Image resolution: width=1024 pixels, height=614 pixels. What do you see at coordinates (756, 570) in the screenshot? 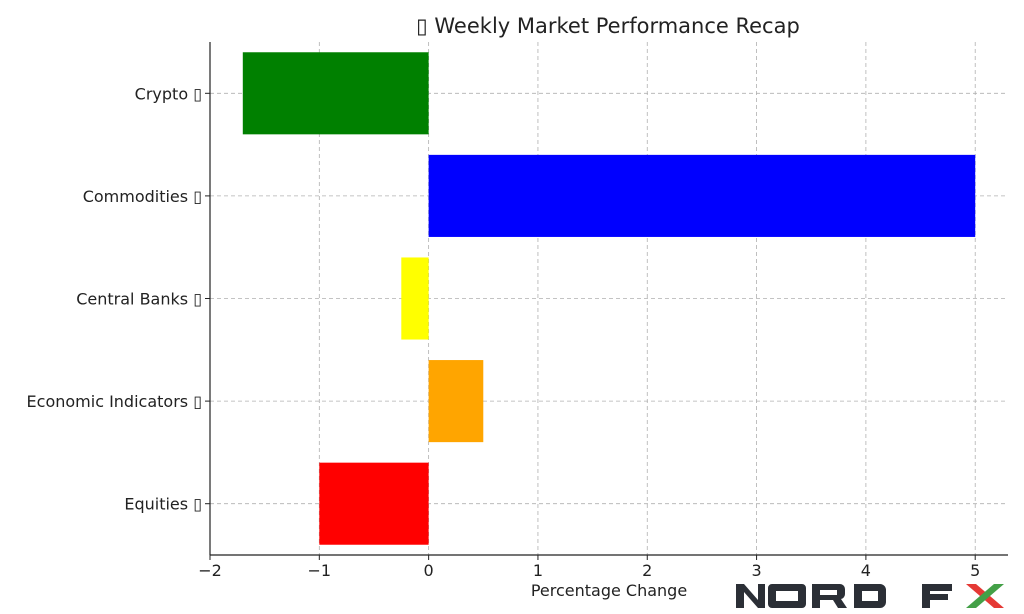
I see `x-tick-label: 3` at bounding box center [756, 570].